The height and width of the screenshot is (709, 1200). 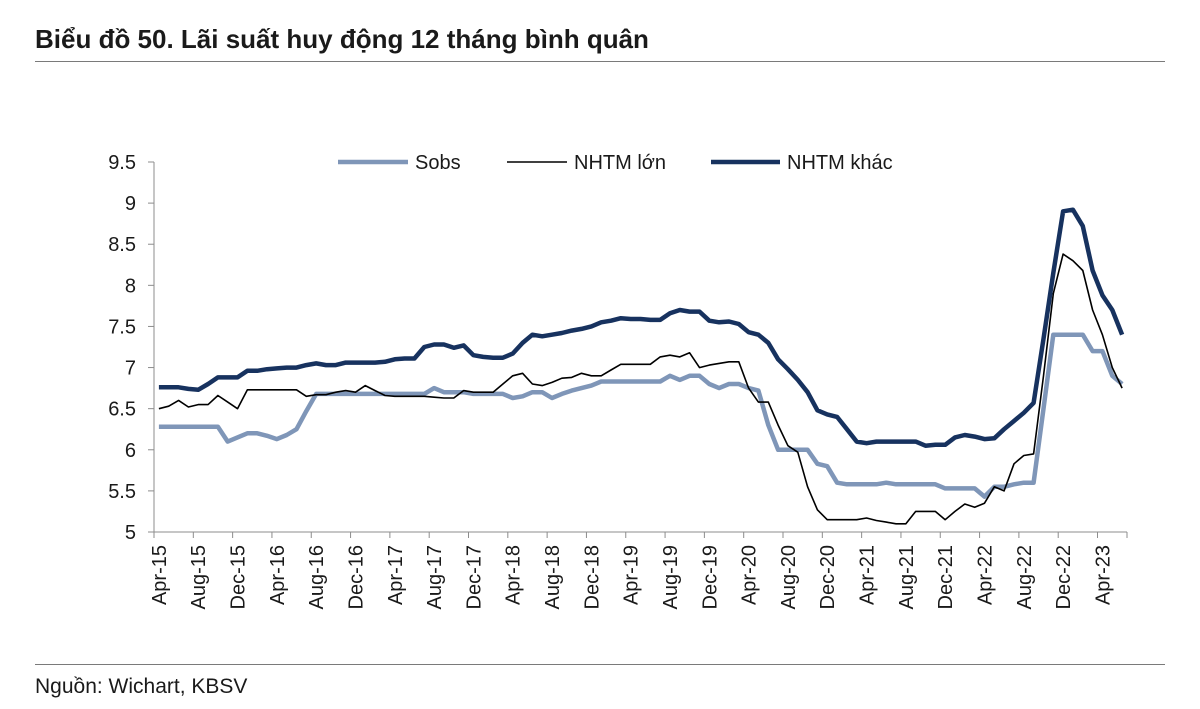 I want to click on x-tick-label: Aug-20, so click(x=789, y=577).